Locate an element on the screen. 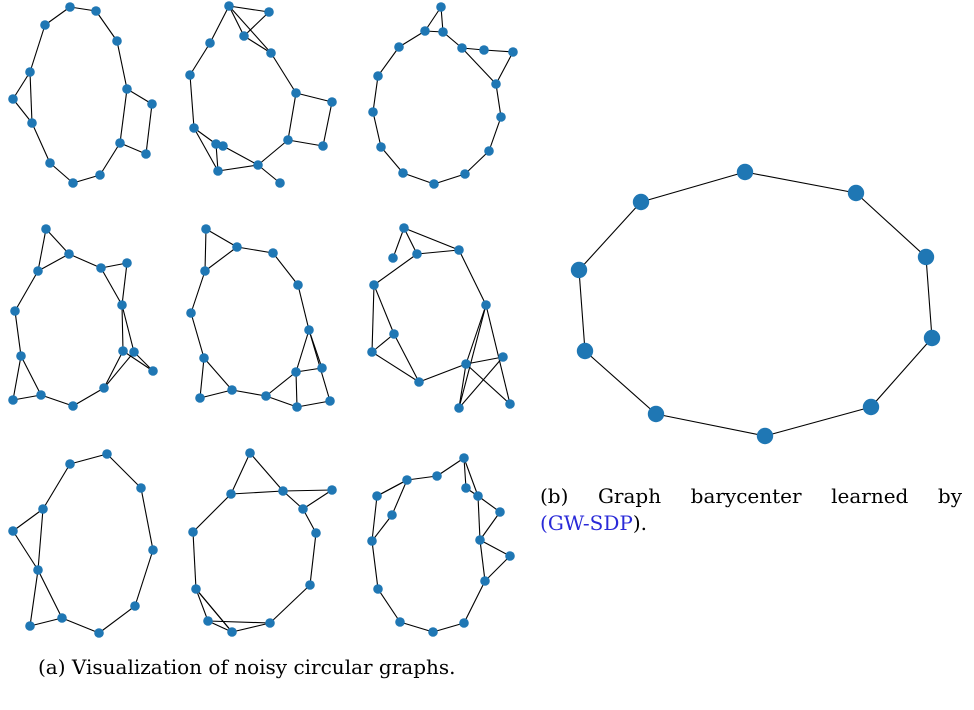 This screenshot has height=710, width=974. caption-b-word: Graph is located at coordinates (629, 496).